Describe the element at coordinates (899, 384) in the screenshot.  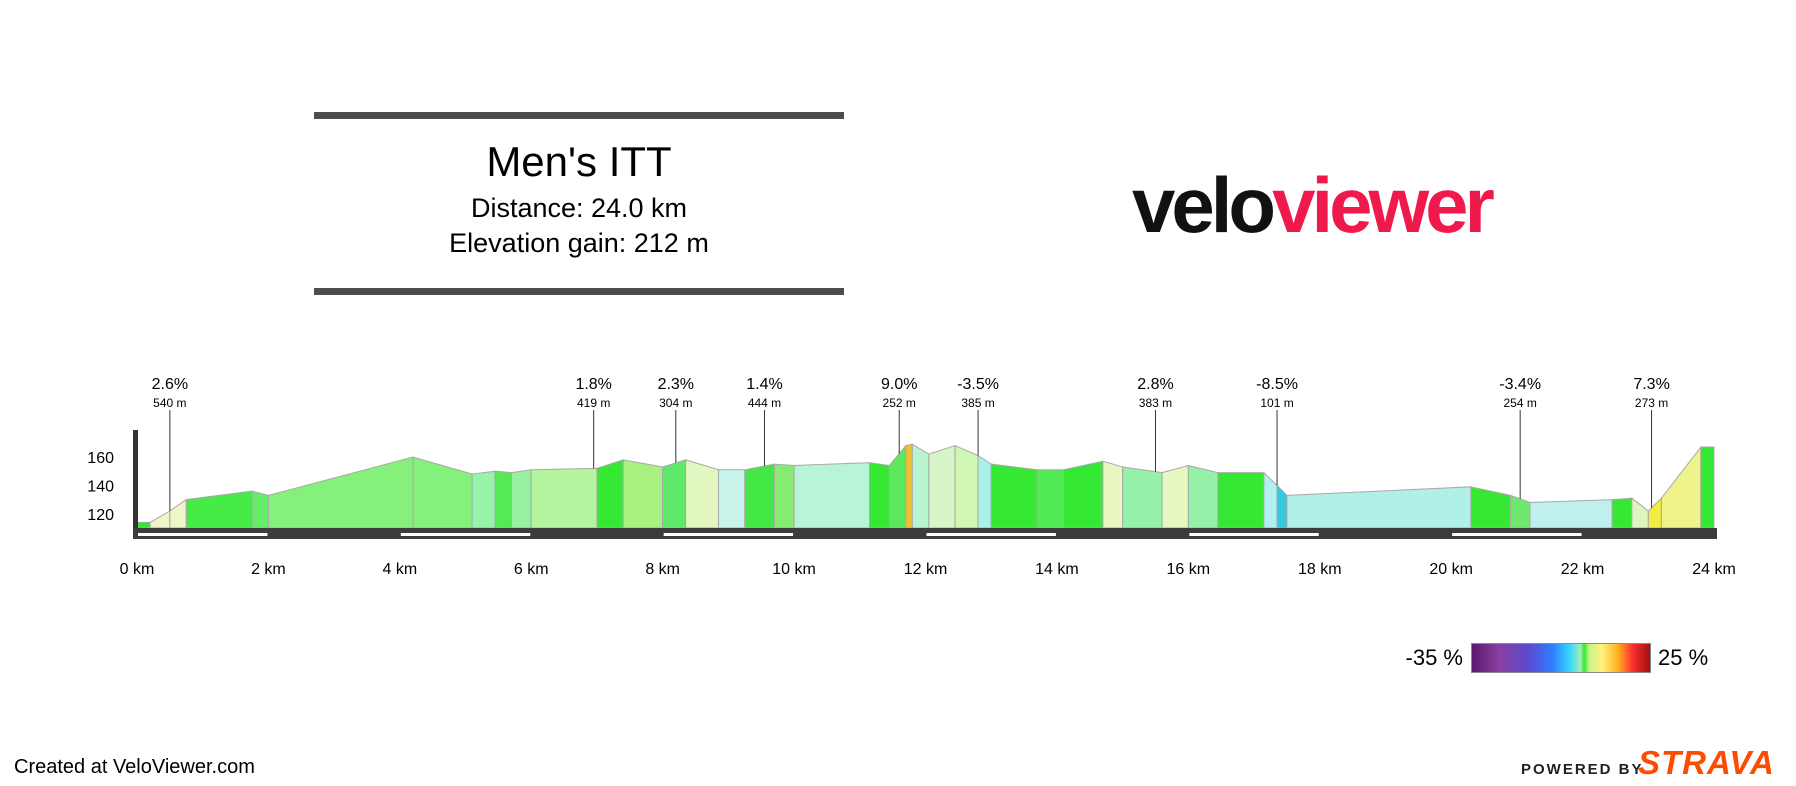
I see `annotation-grade: 9.0%` at that location.